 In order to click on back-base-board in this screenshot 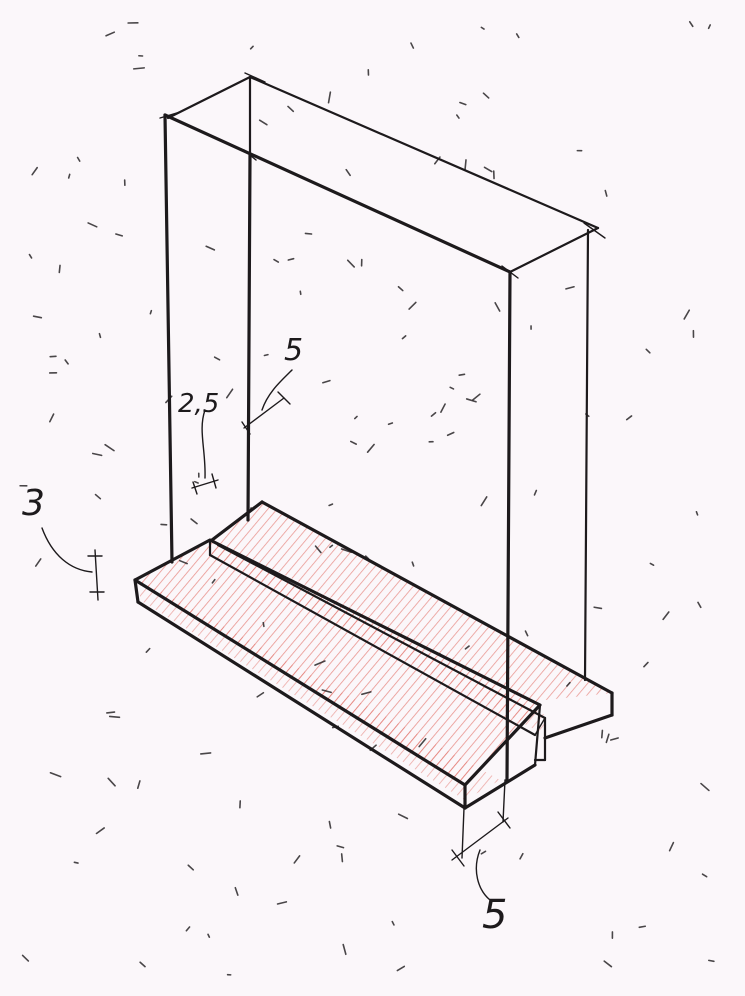, I will do `click(412, 631)`.